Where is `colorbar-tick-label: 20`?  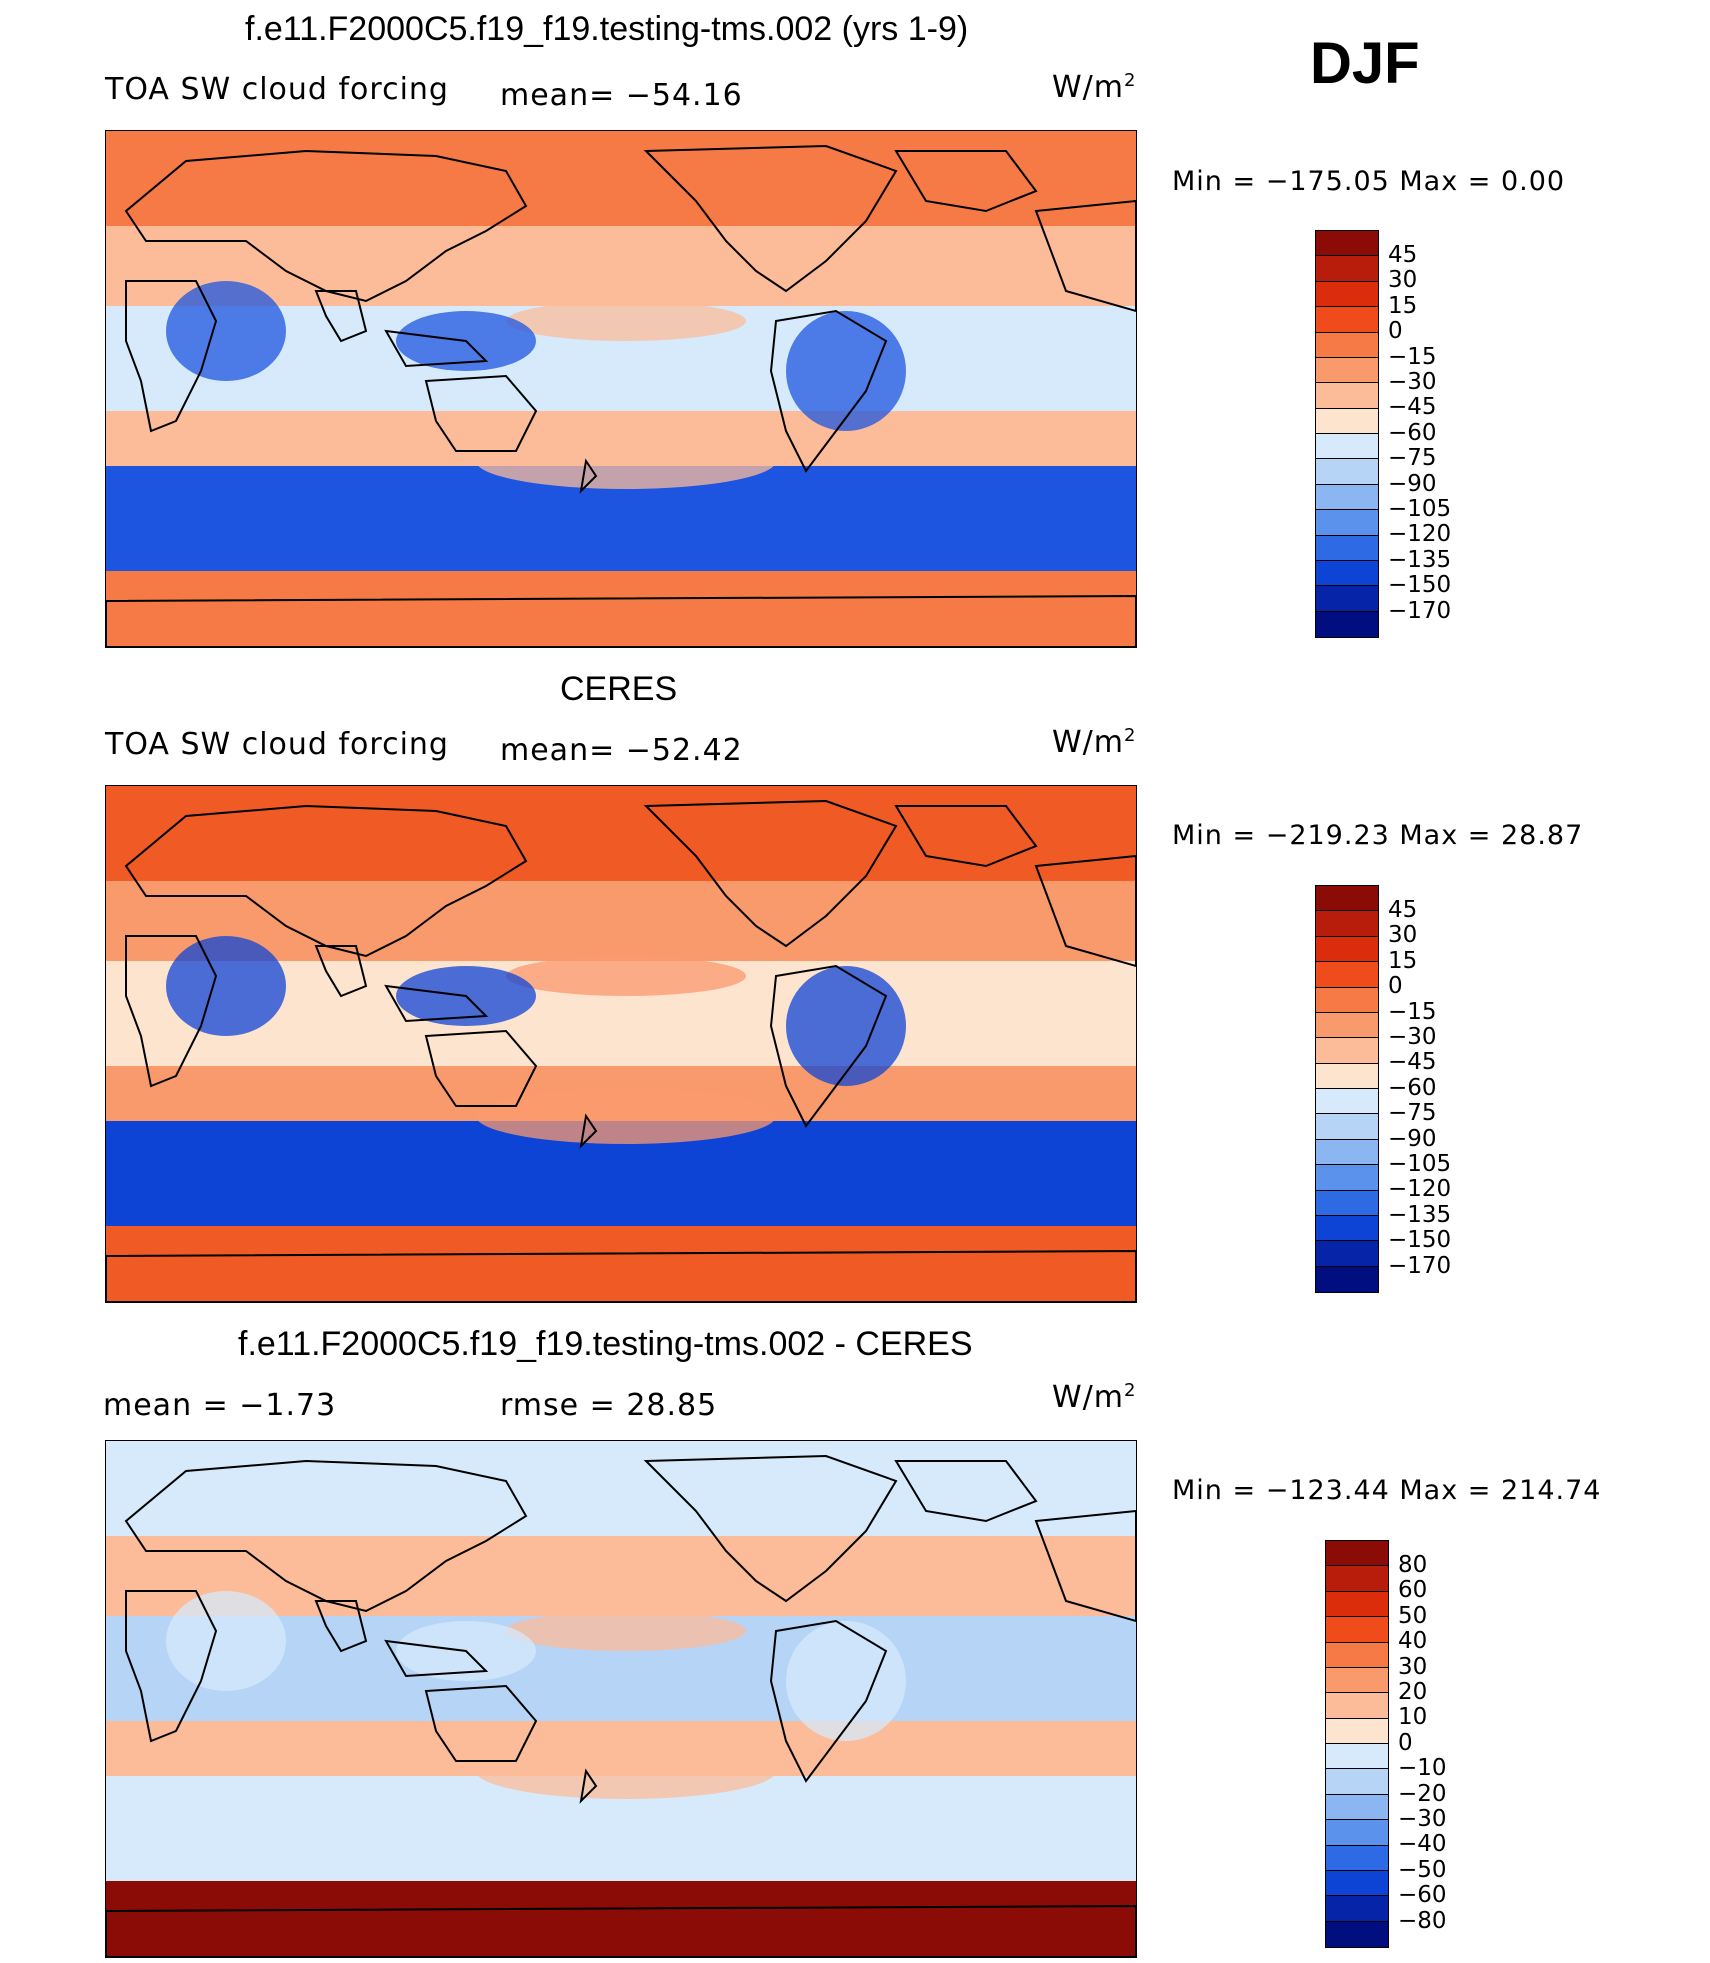 colorbar-tick-label: 20 is located at coordinates (1413, 1692).